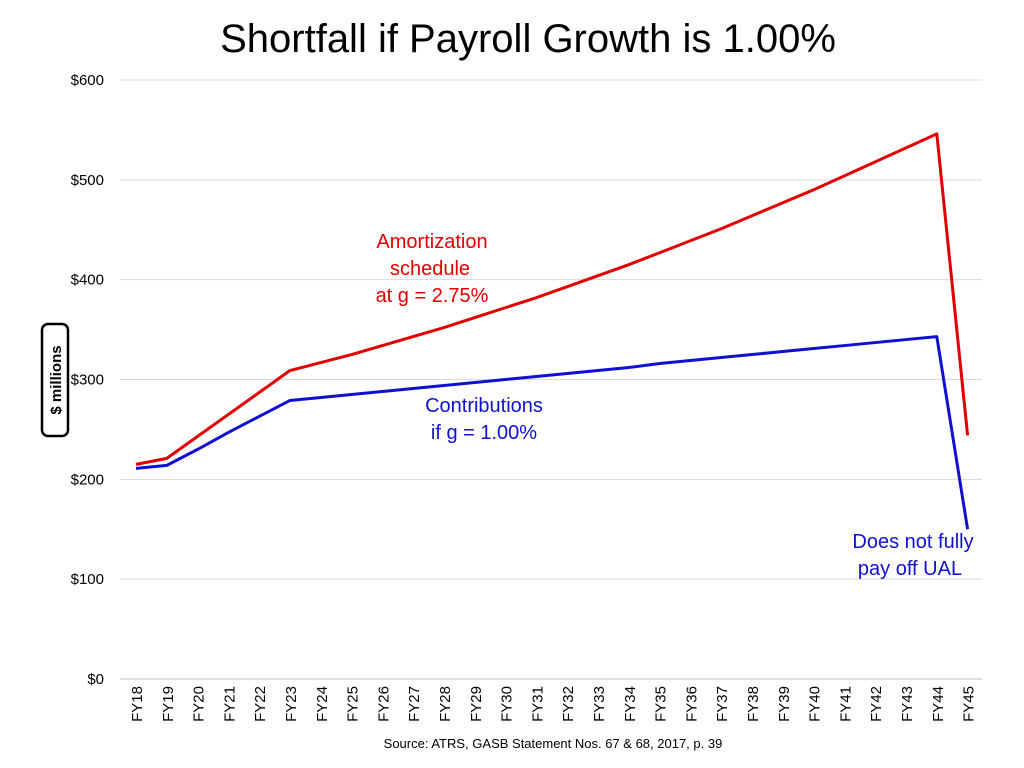  Describe the element at coordinates (322, 704) in the screenshot. I see `x-tick-label: FY24` at that location.